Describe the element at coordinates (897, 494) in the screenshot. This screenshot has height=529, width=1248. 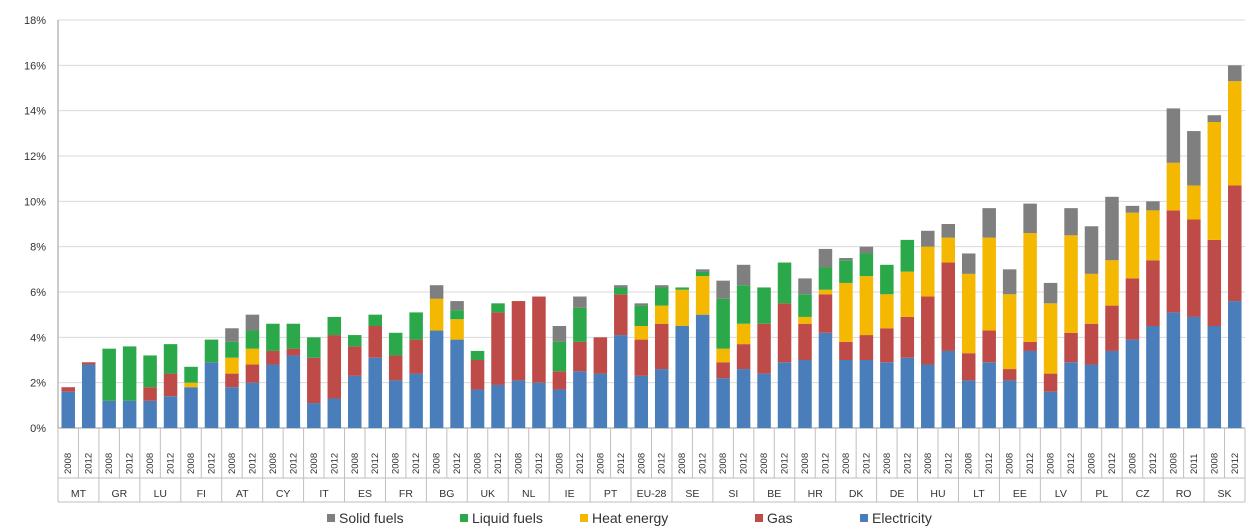
I see `x-group-label: DE` at that location.